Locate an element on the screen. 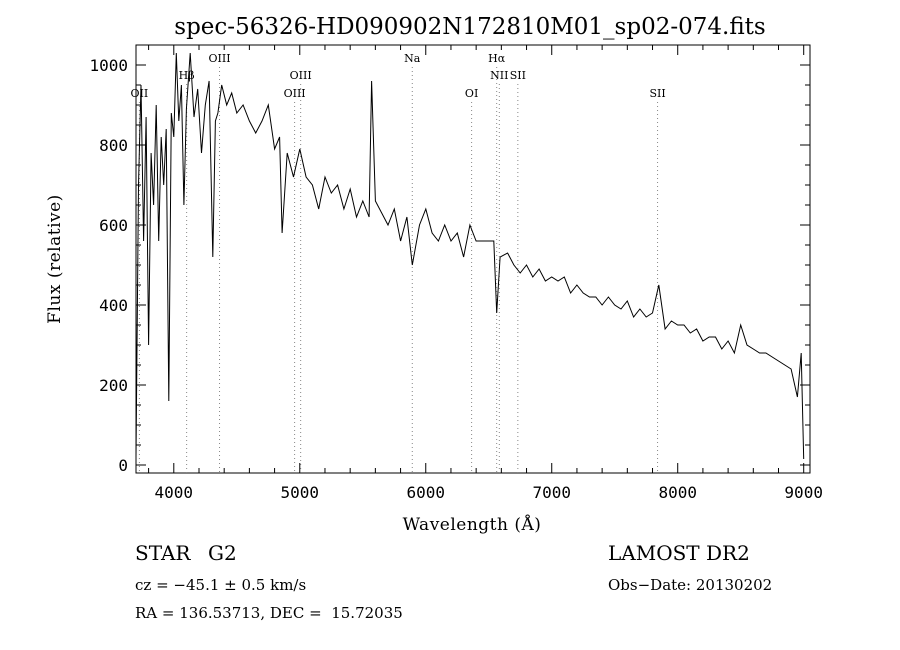 The image size is (900, 650). y-tick-label-1: 200 is located at coordinates (113, 385).